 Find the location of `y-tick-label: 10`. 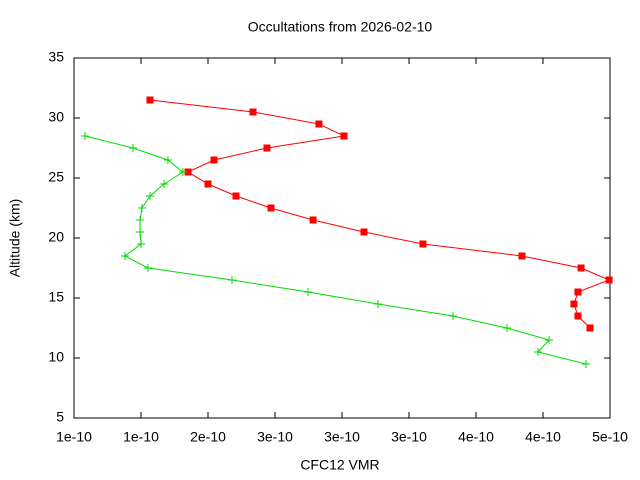

y-tick-label: 10 is located at coordinates (56, 357).